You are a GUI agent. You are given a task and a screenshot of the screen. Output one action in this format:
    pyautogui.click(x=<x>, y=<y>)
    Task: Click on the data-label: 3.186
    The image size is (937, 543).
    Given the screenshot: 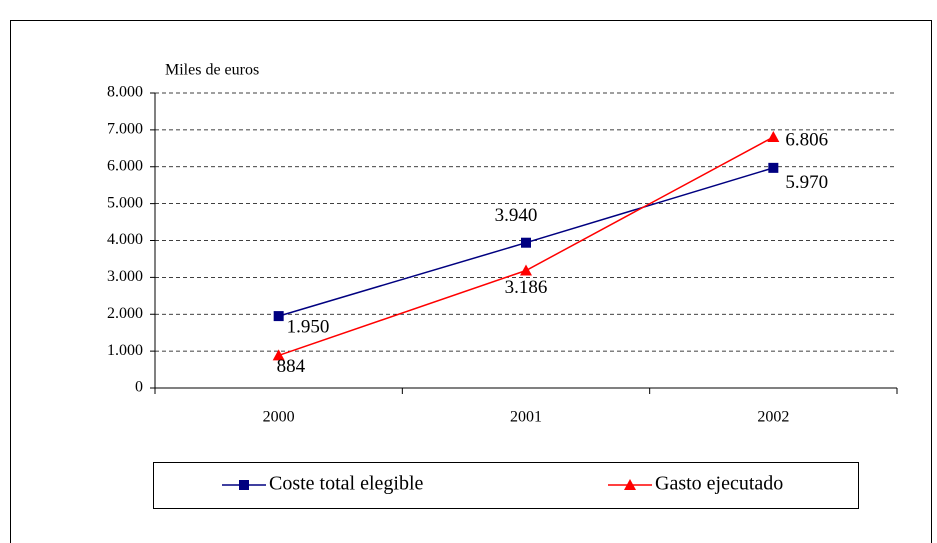 What is the action you would take?
    pyautogui.click(x=526, y=287)
    